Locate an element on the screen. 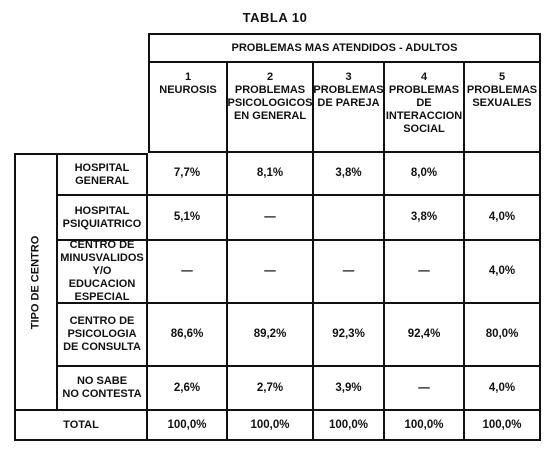 The height and width of the screenshot is (467, 550). column-label-line: DE PAREJA is located at coordinates (348, 103).